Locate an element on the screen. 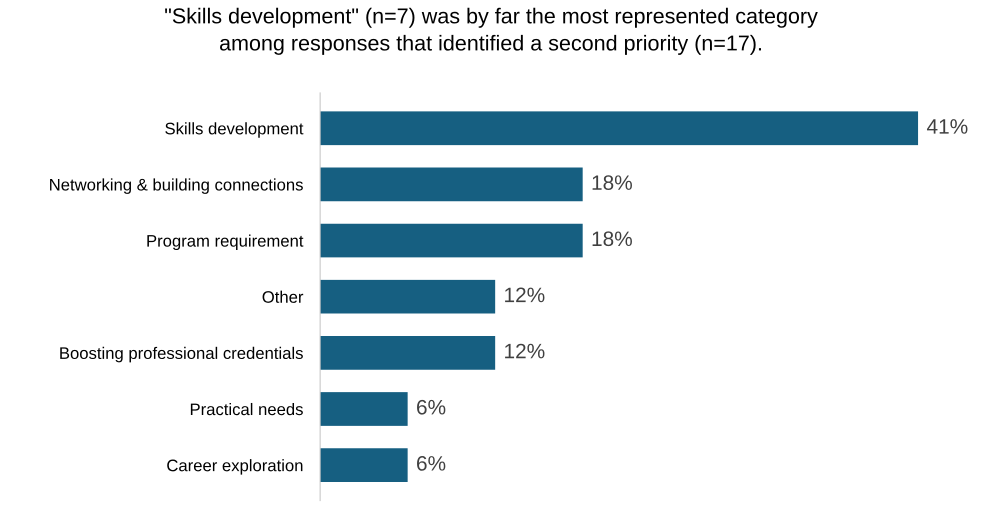 The height and width of the screenshot is (516, 982). y-tick-label: Career exploration is located at coordinates (234, 467).